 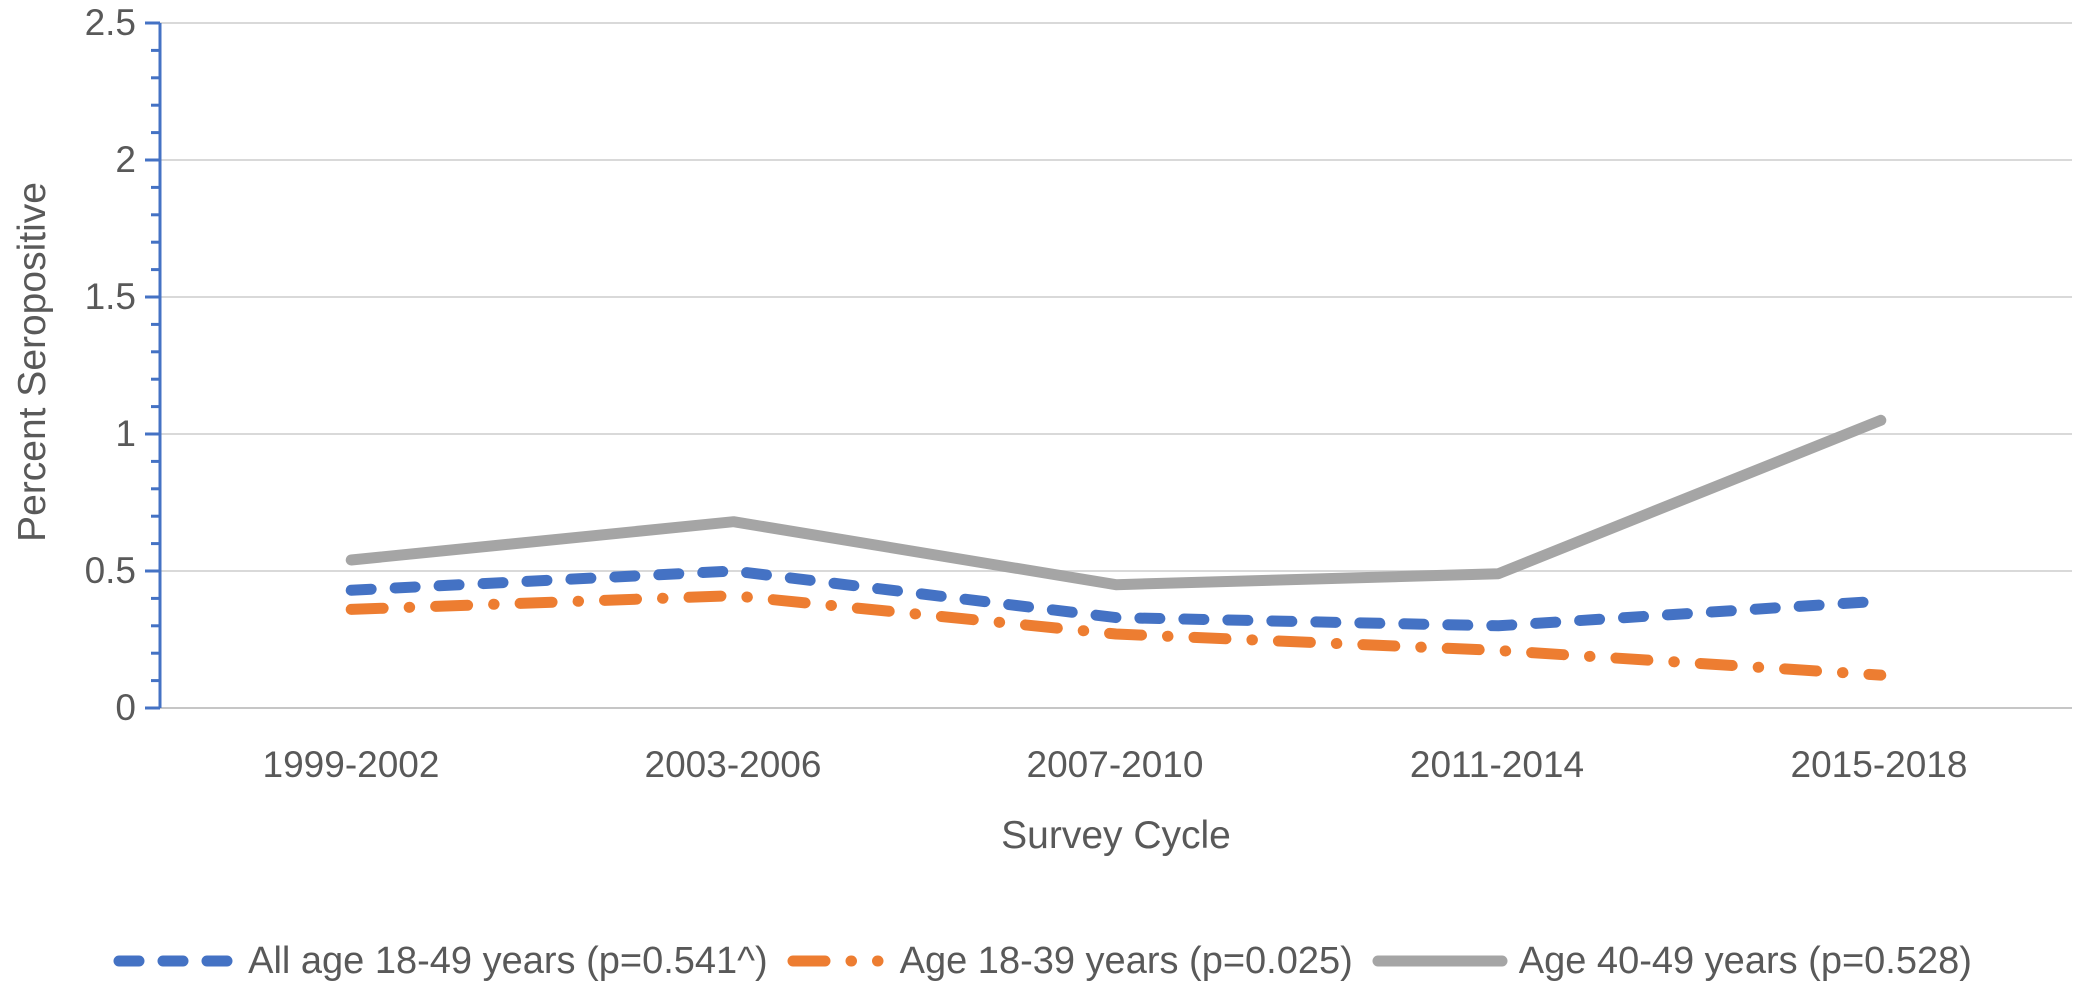 What do you see at coordinates (1745, 961) in the screenshot?
I see `legend-label: Age 40-49 years (p=0.528)` at bounding box center [1745, 961].